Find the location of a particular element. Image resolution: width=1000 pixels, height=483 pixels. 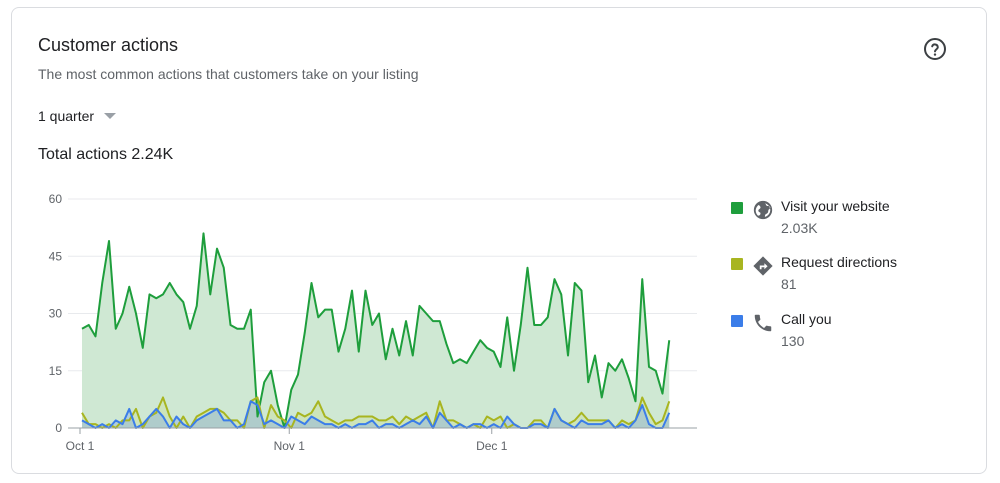

legend-label-visit-website: Visit your website is located at coordinates (835, 206).